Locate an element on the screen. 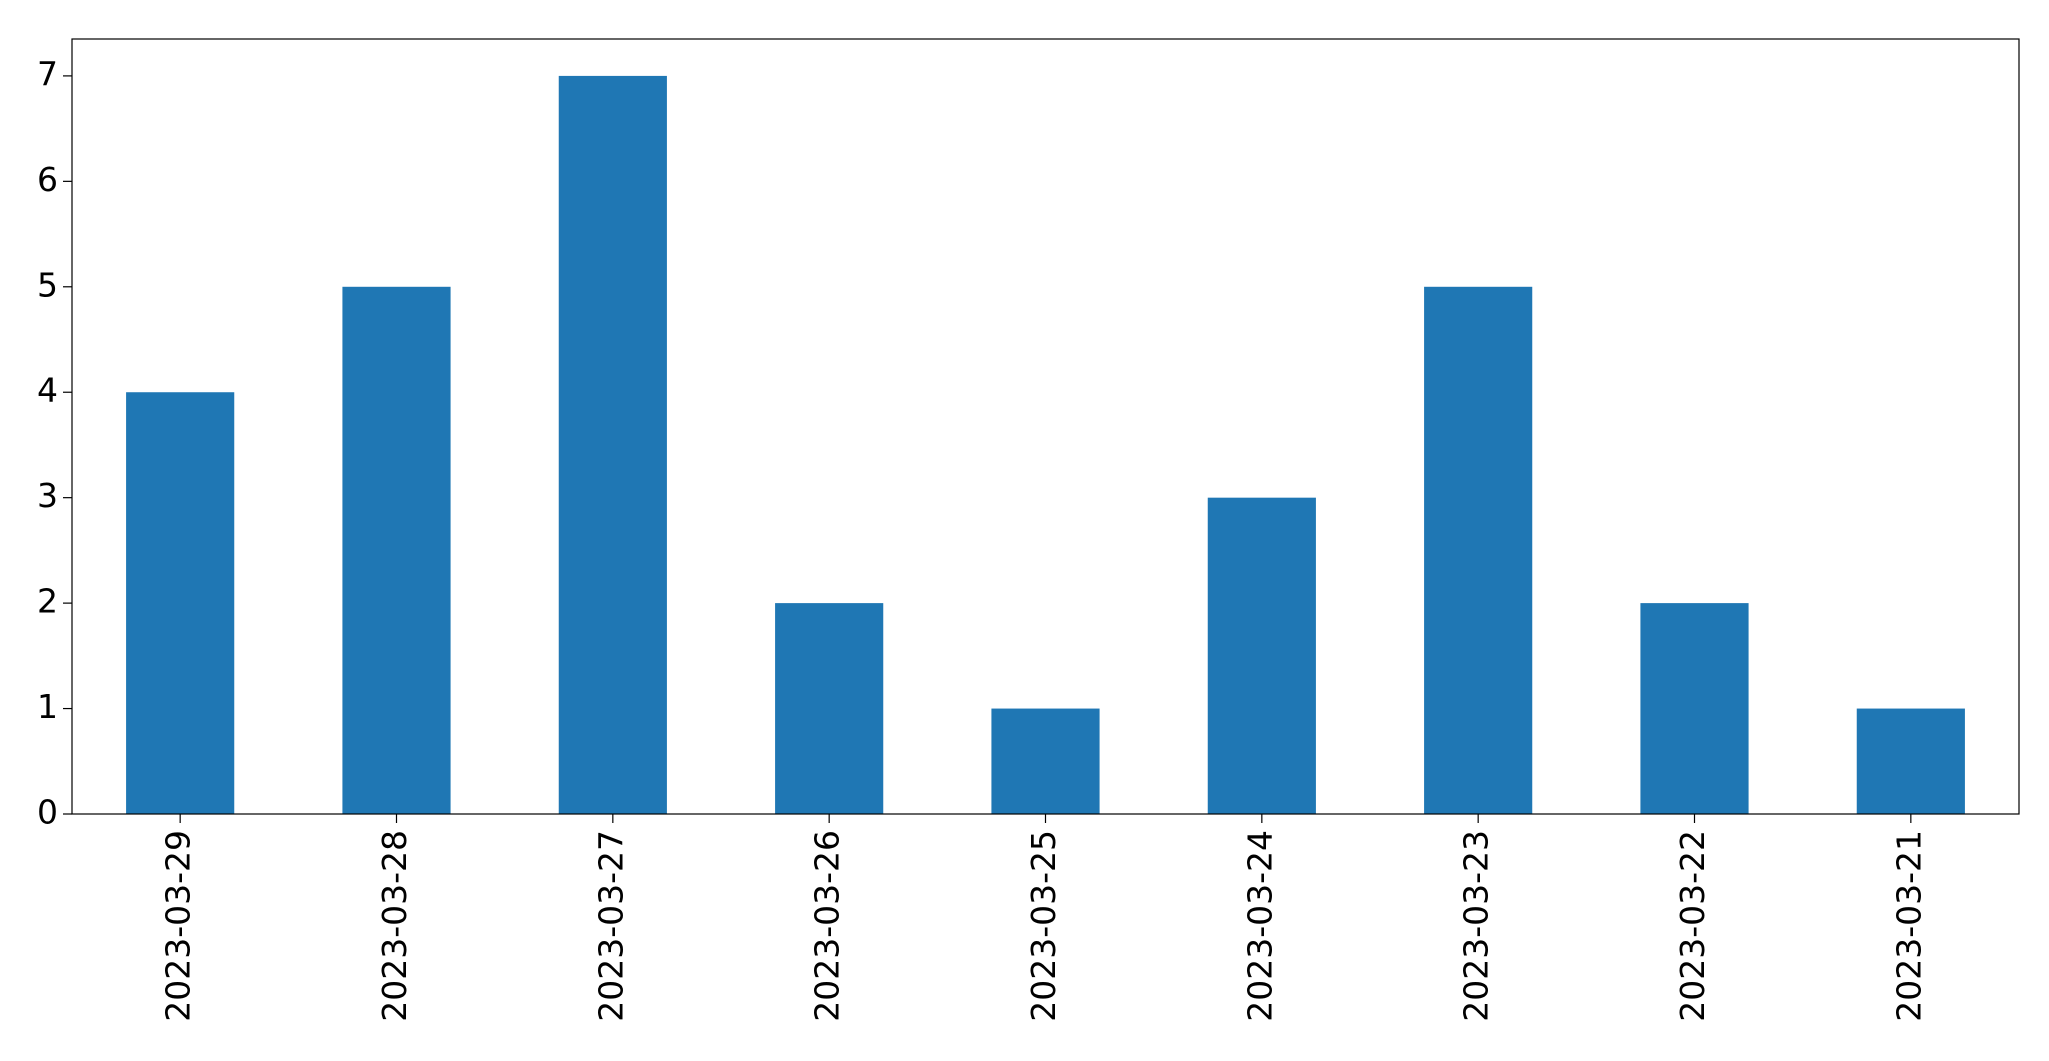  x-tick-label: 2023-03-25 is located at coordinates (1043, 926).